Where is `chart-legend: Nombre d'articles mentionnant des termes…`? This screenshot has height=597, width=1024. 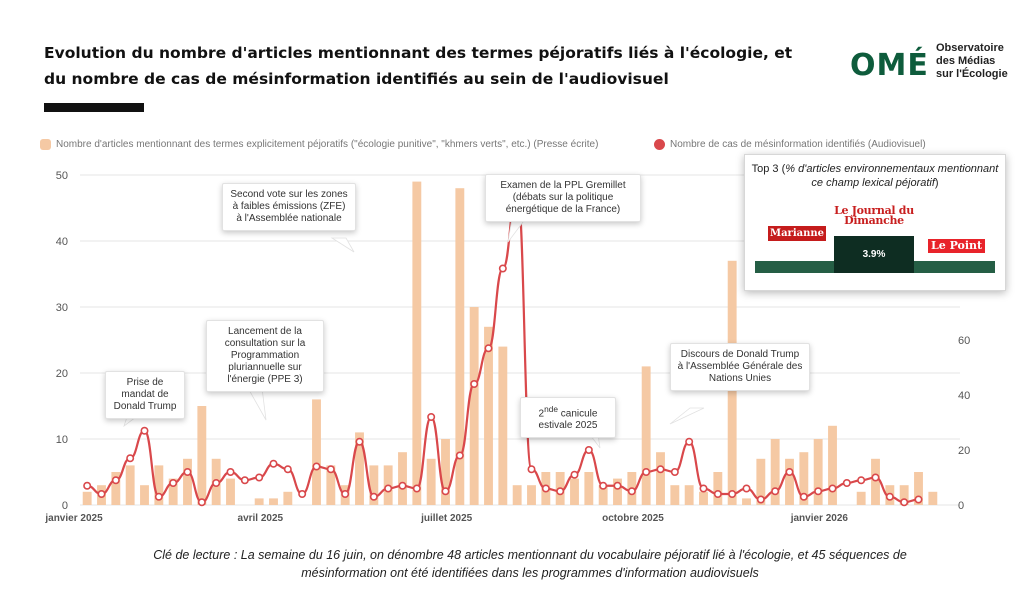
chart-legend: Nombre d'articles mentionnant des termes… is located at coordinates (520, 147).